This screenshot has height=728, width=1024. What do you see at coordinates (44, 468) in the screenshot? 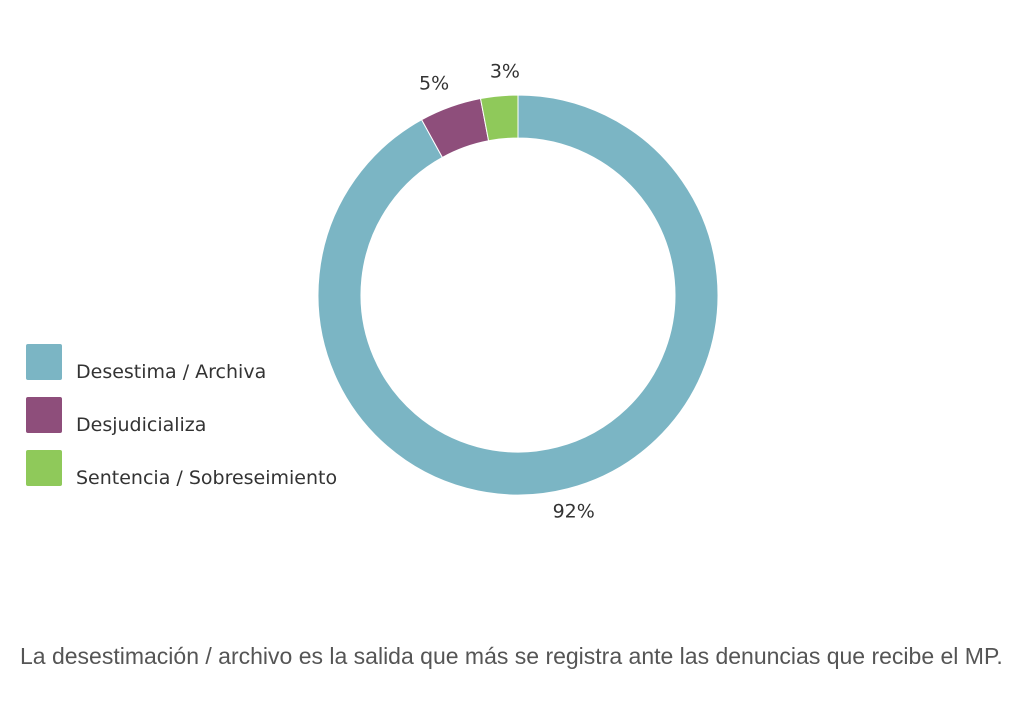
I see `legend-swatch-sentencia-sobreseimiento` at bounding box center [44, 468].